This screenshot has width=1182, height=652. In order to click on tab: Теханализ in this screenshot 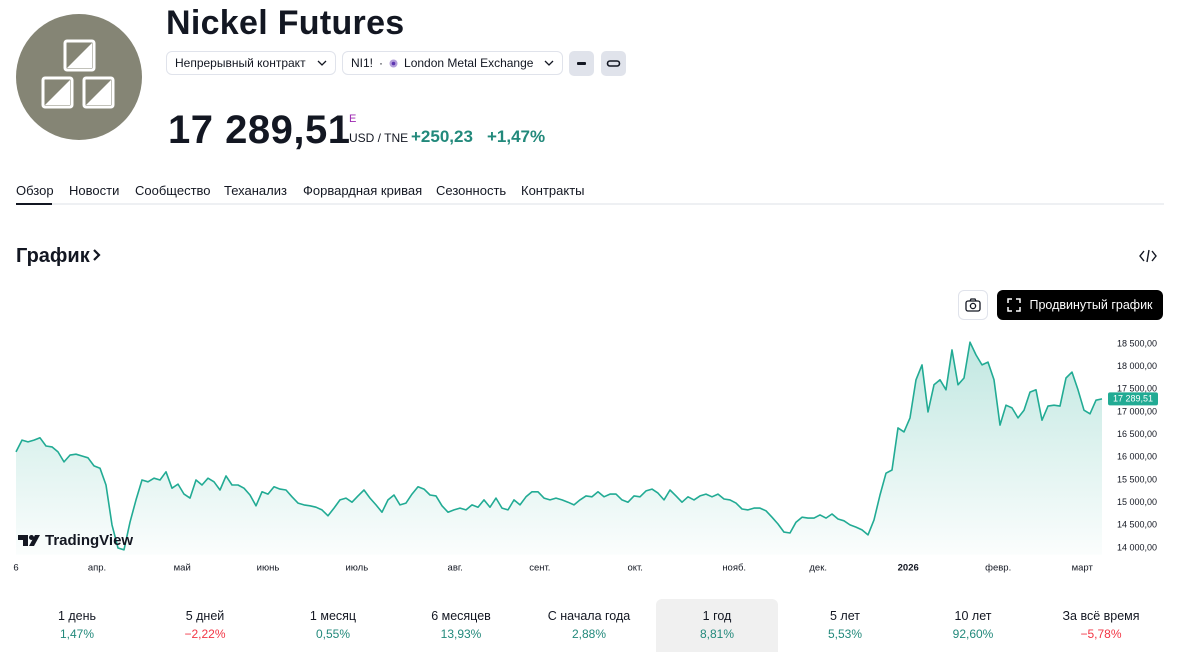, I will do `click(255, 190)`.